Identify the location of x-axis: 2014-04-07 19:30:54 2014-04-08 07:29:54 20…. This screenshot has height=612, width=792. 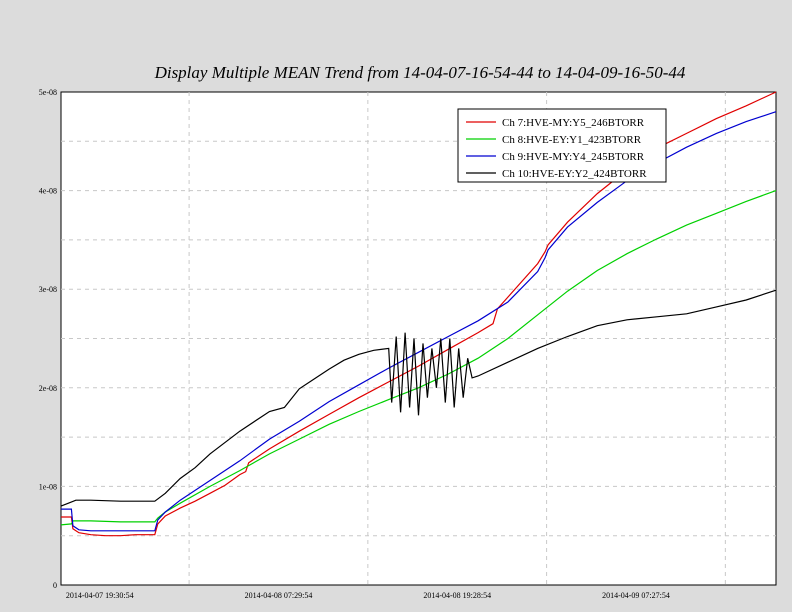
(368, 595).